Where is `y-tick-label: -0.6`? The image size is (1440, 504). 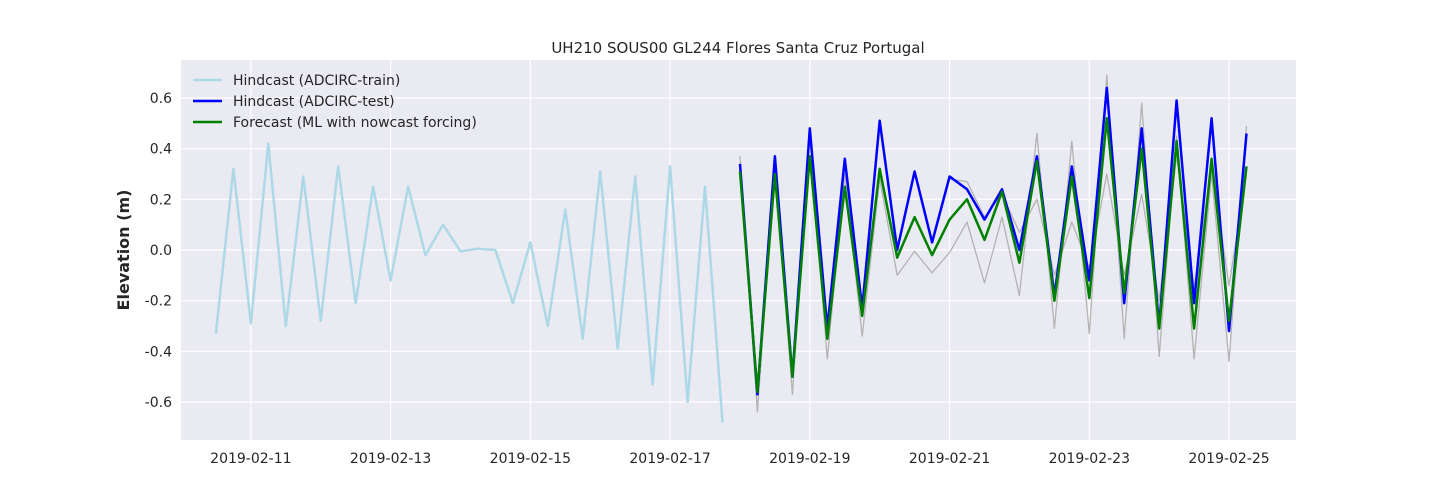
y-tick-label: -0.6 is located at coordinates (158, 403).